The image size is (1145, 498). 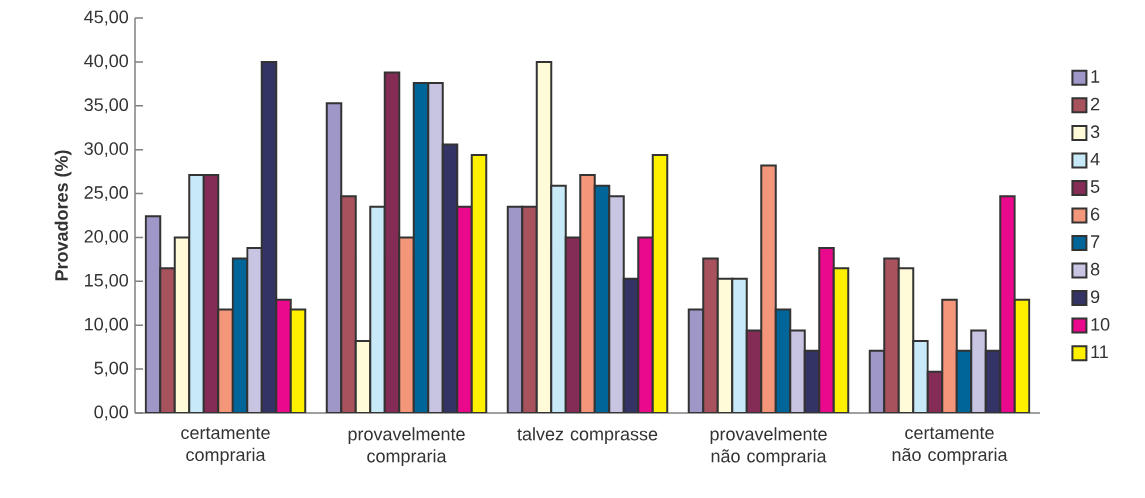 I want to click on legend-label: 4, so click(x=1095, y=159).